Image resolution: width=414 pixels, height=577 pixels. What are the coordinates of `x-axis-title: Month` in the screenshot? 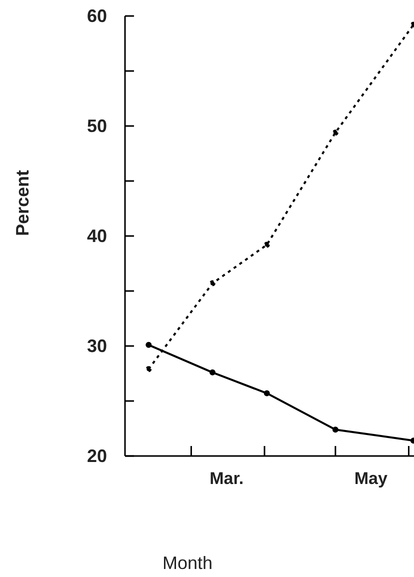 It's located at (187, 563).